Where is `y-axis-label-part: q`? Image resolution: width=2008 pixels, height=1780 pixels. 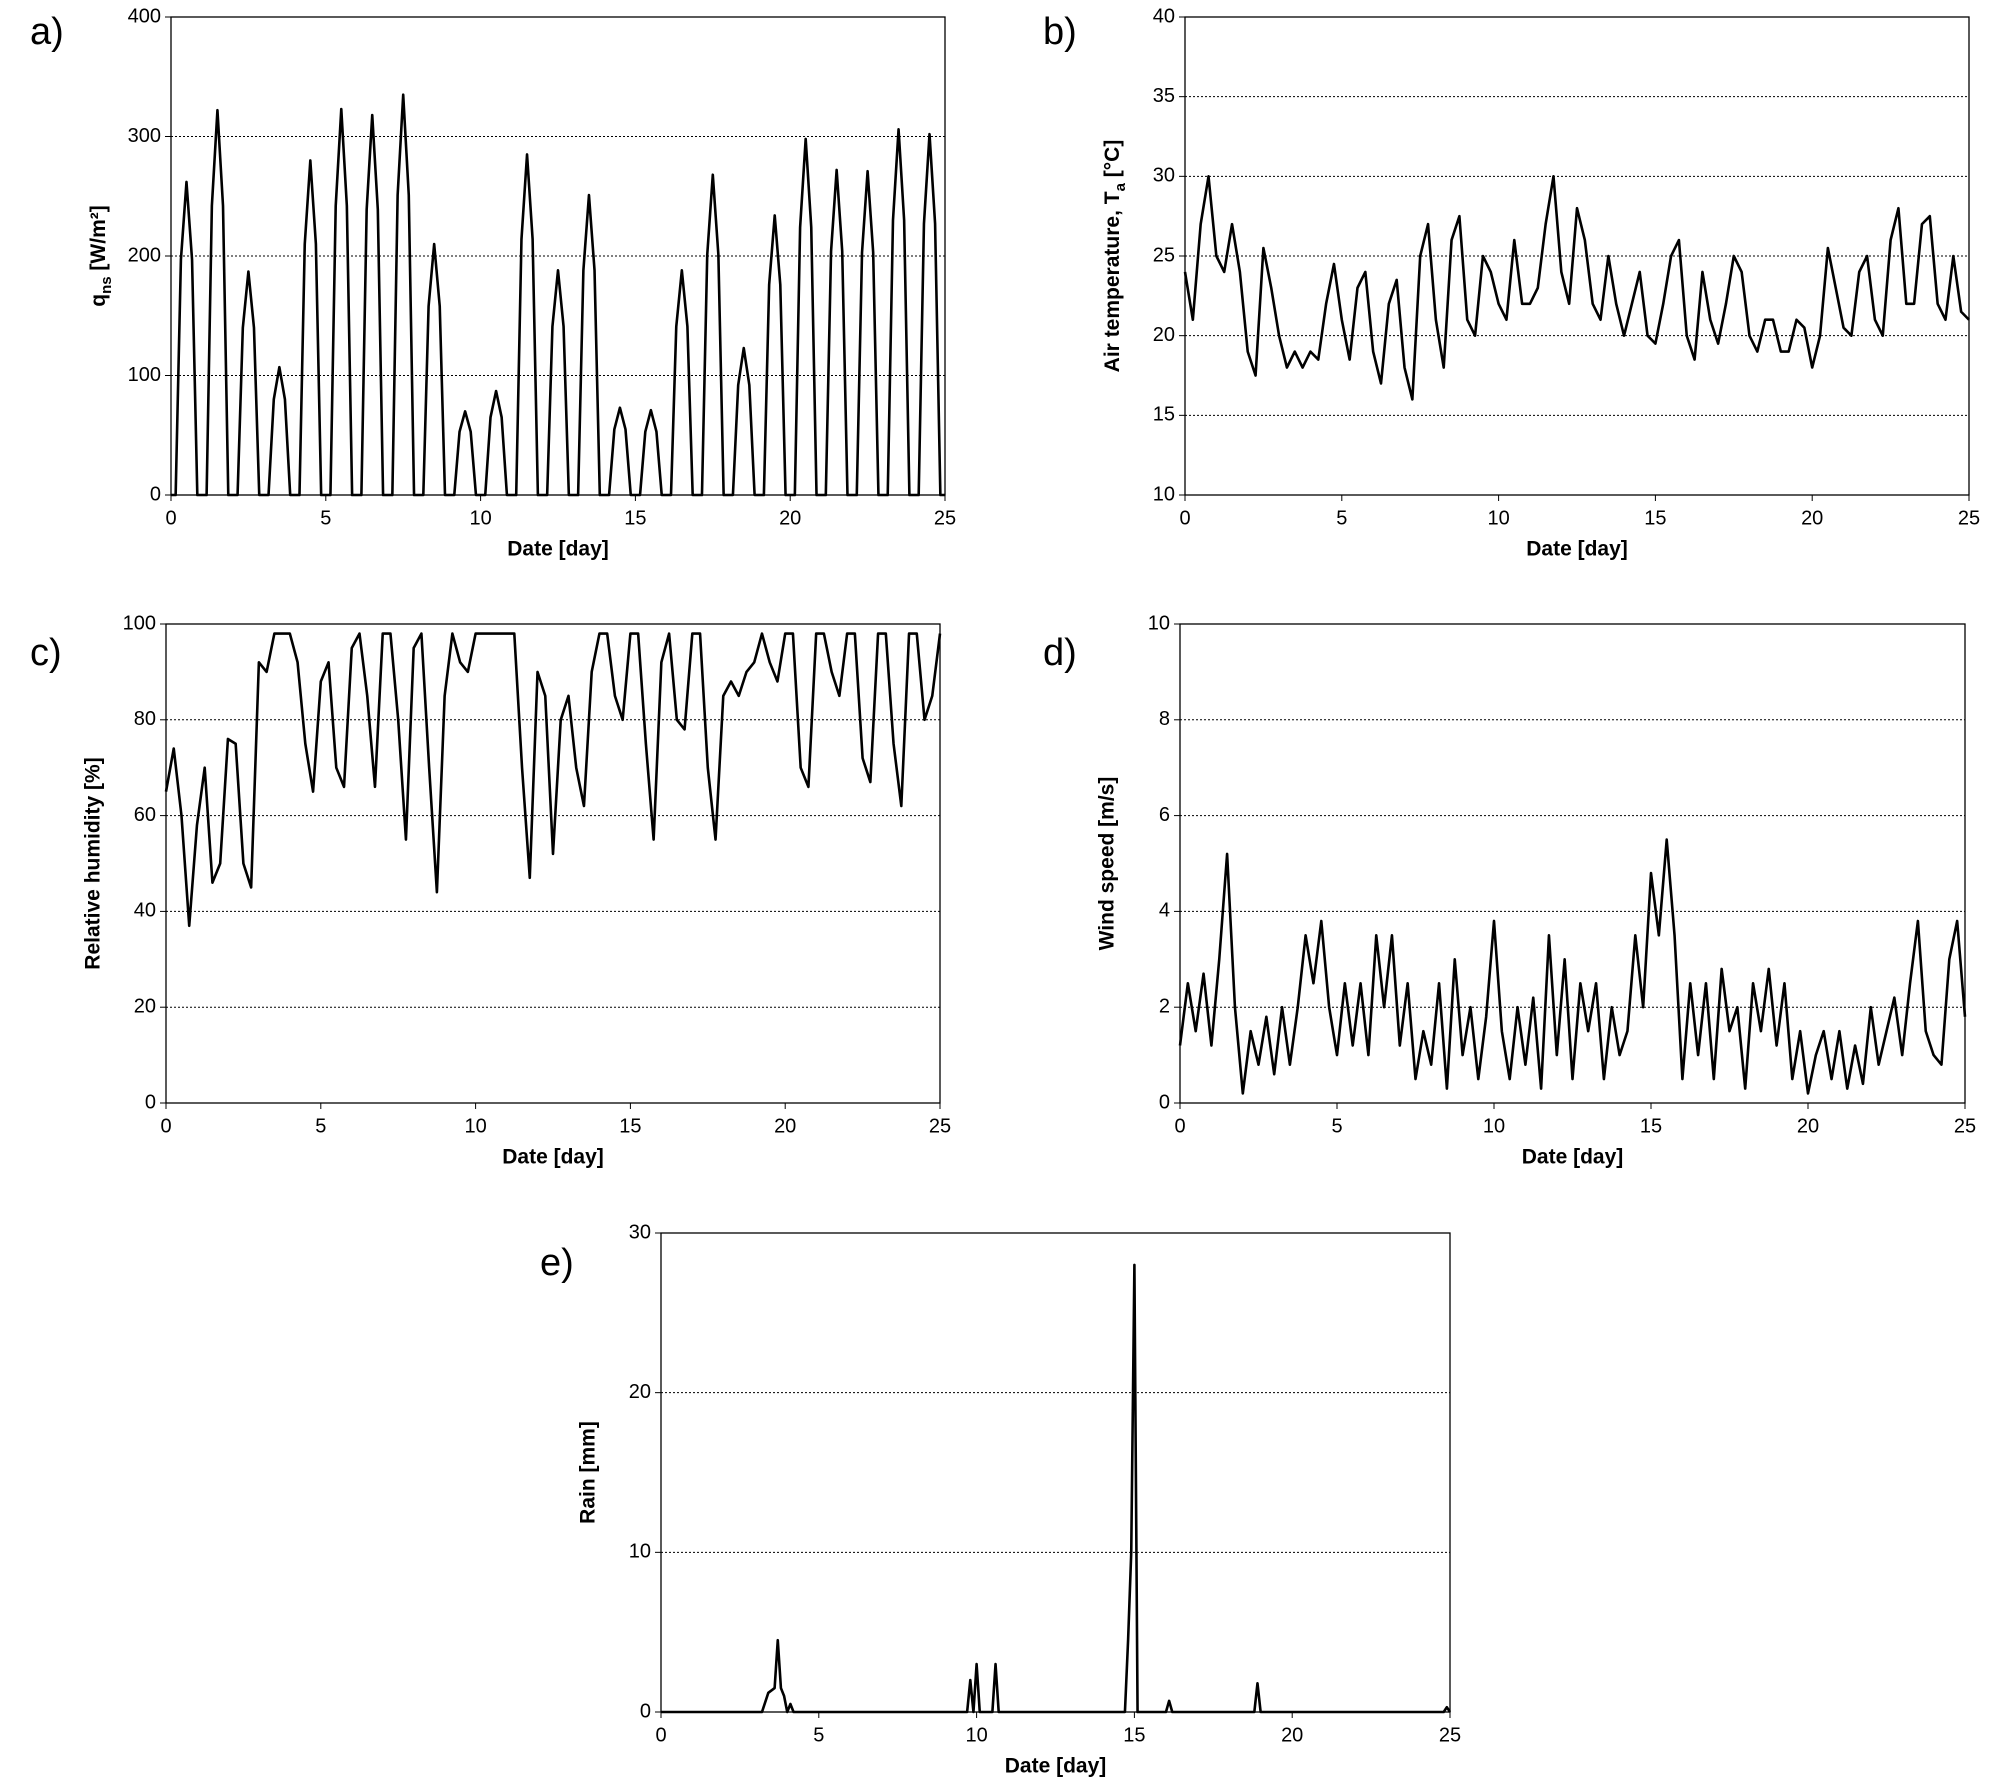 y-axis-label-part: q is located at coordinates (98, 300).